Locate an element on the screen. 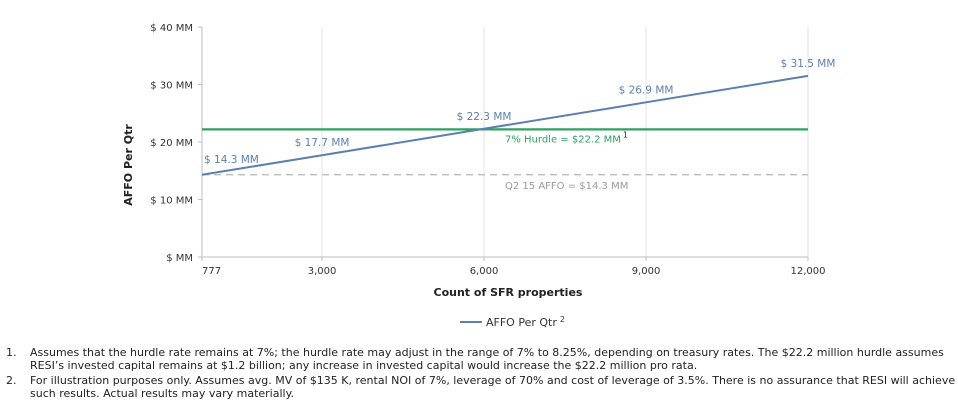 The height and width of the screenshot is (406, 958). y-tick-label: $ 20 MM is located at coordinates (171, 143).